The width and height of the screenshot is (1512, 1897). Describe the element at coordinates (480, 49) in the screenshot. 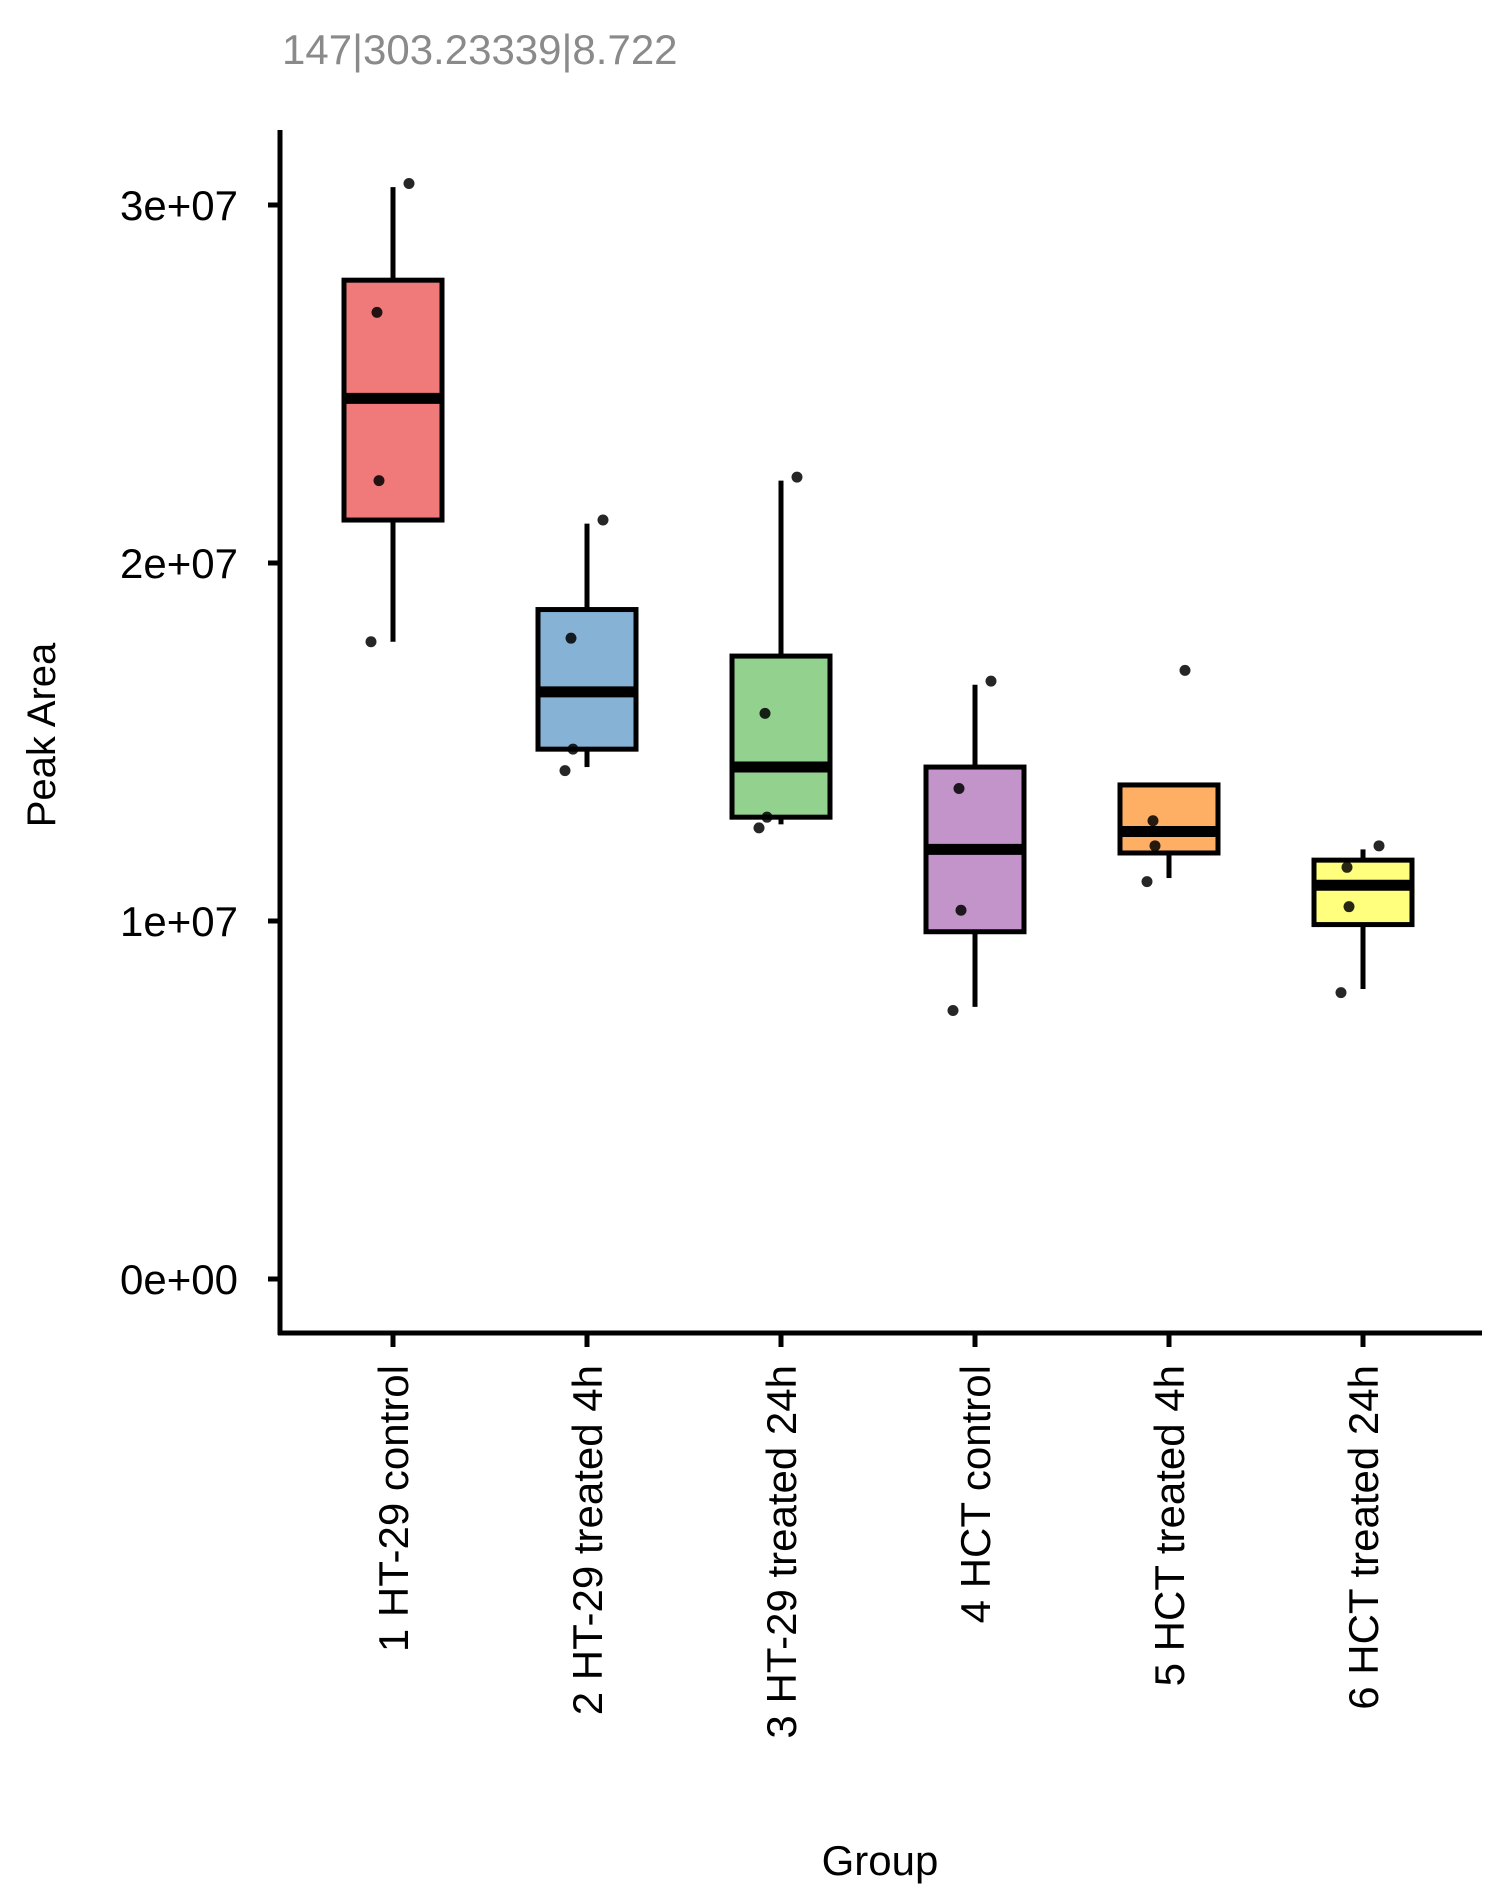

I see `chart-title: 147|303.23339|8.722` at that location.